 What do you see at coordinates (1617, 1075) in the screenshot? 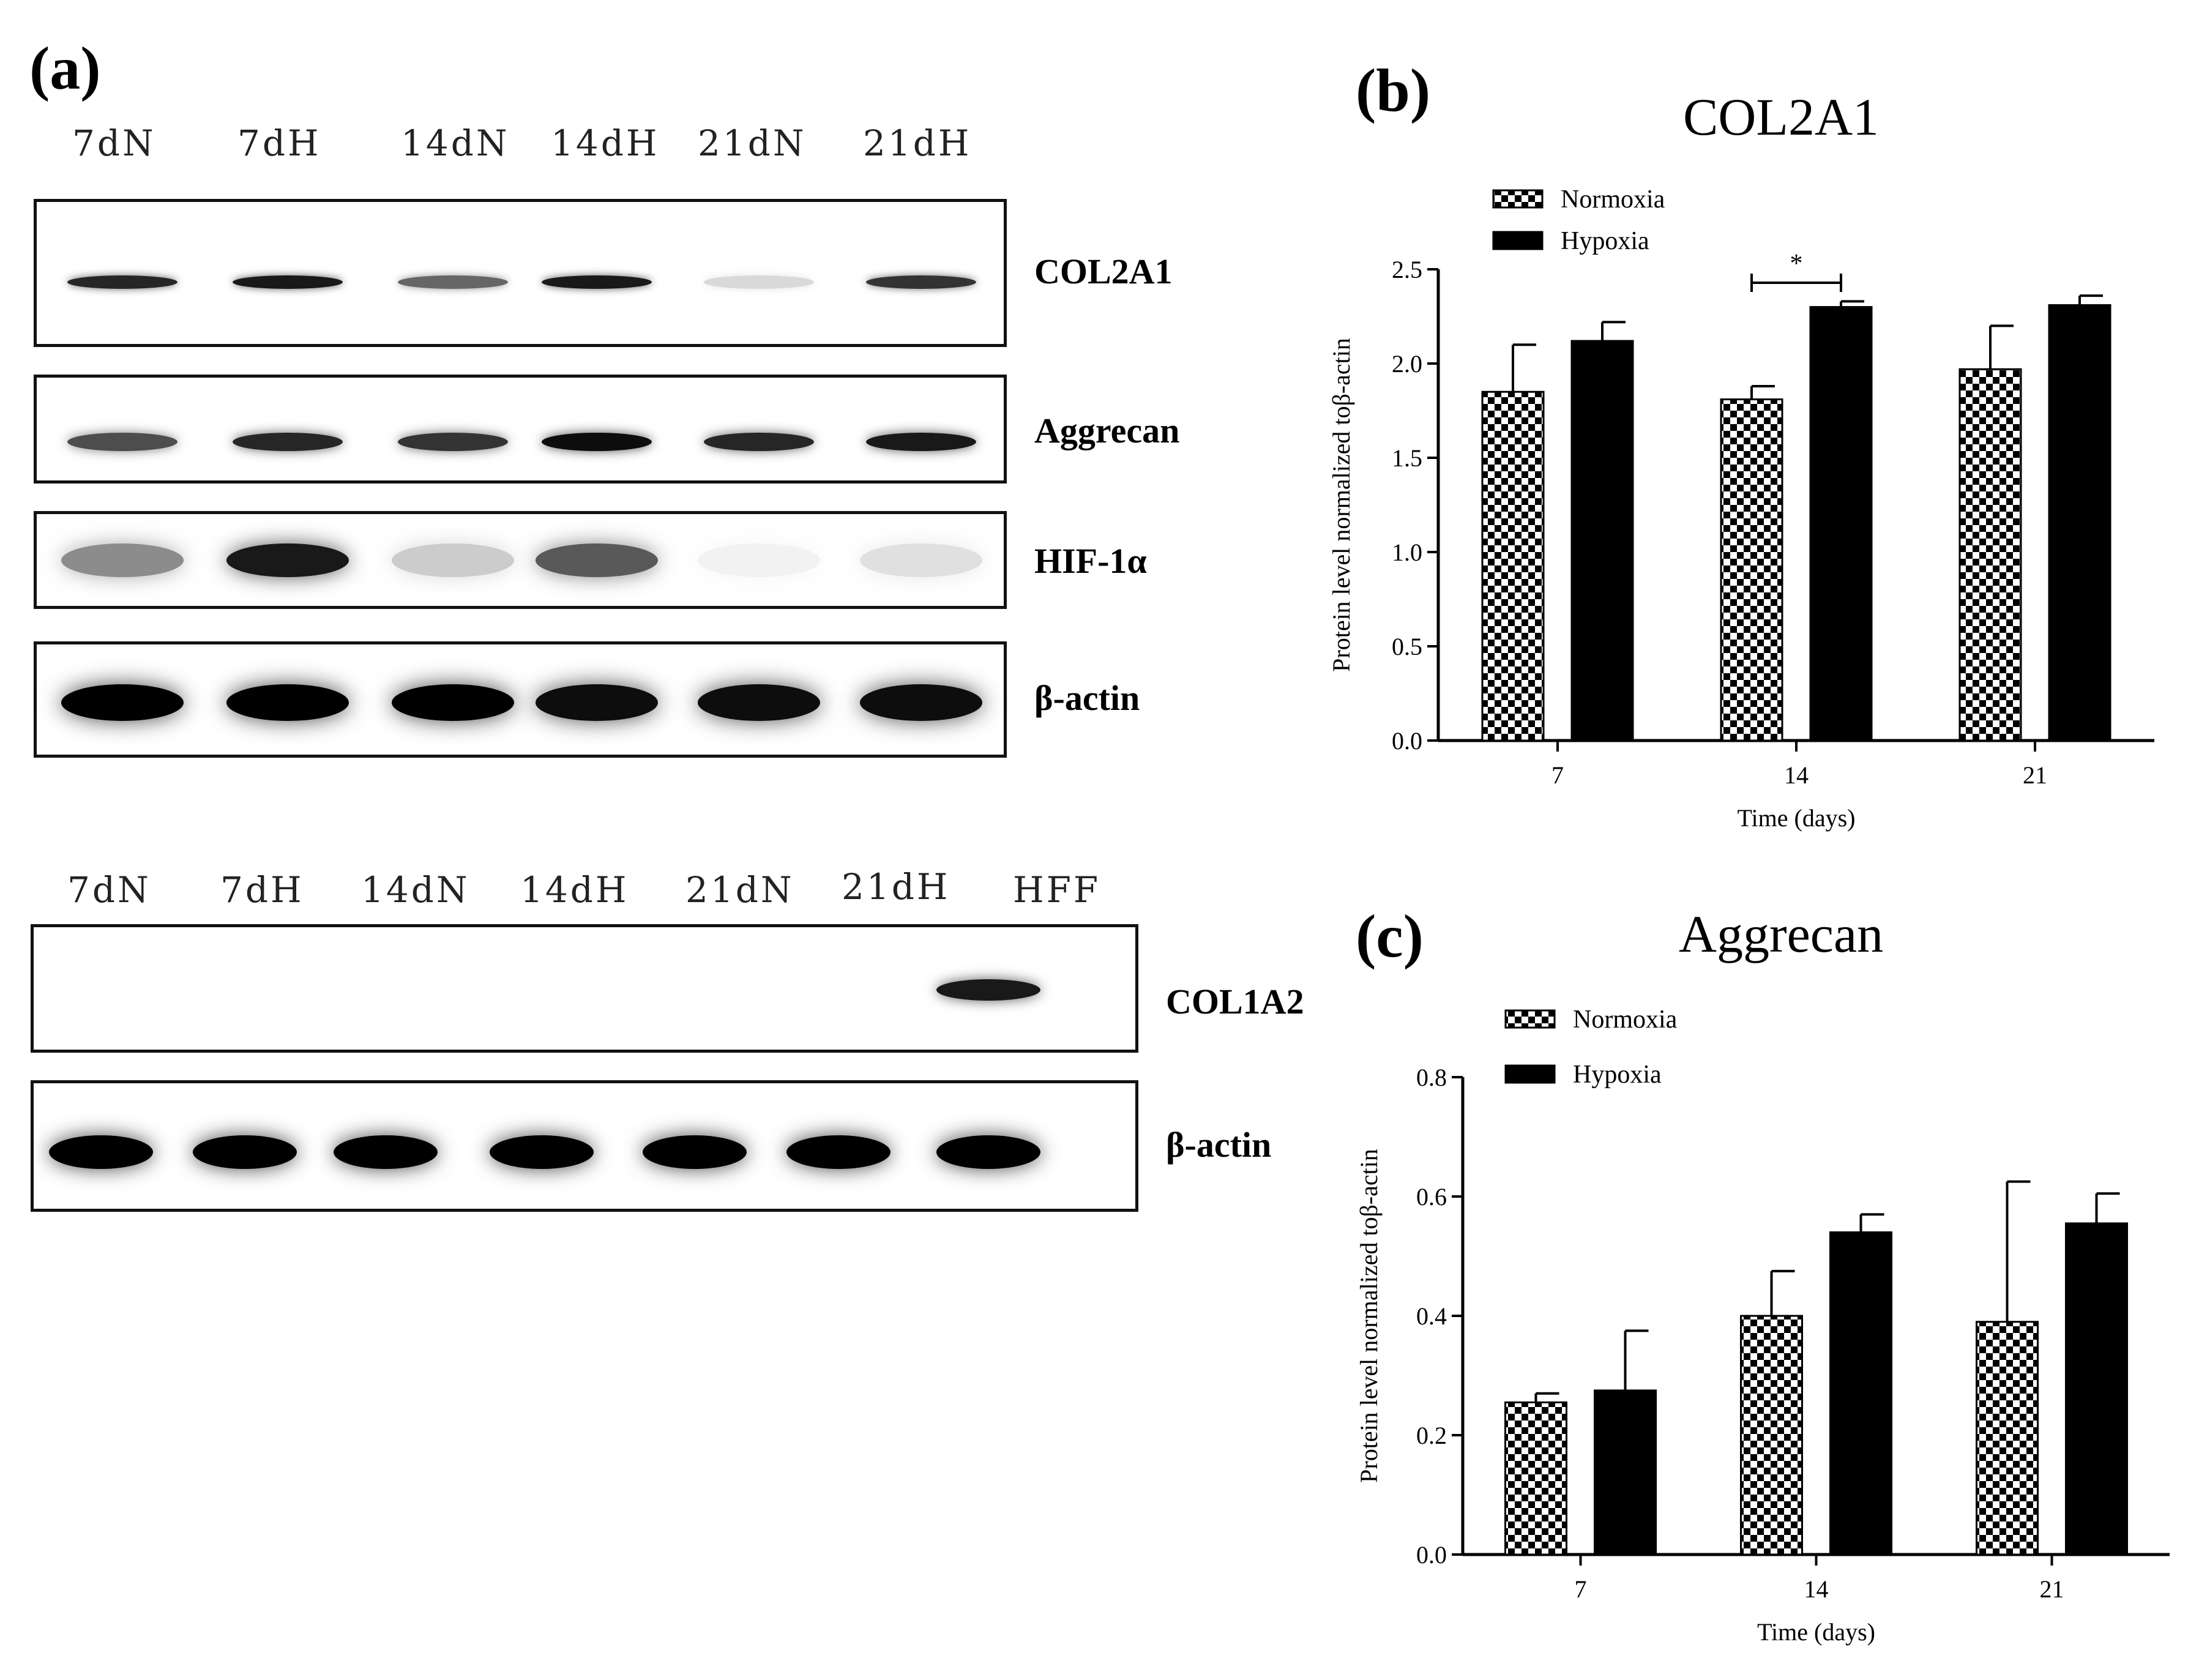
I see `legend-label: Hypoxia` at bounding box center [1617, 1075].